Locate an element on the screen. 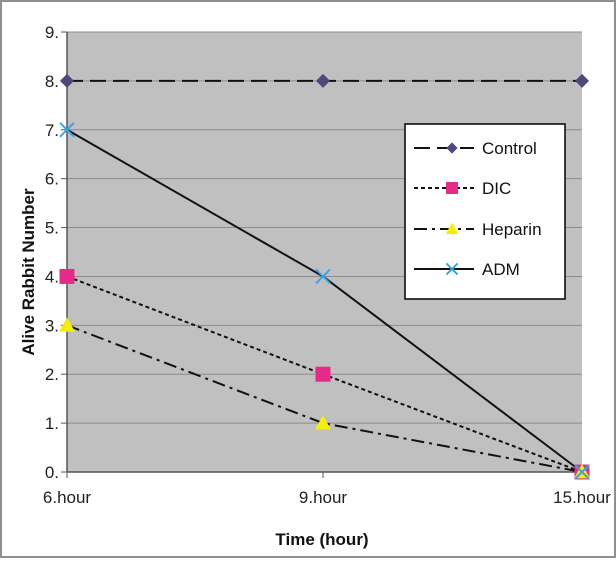  y-tick-label: 2. is located at coordinates (52, 374).